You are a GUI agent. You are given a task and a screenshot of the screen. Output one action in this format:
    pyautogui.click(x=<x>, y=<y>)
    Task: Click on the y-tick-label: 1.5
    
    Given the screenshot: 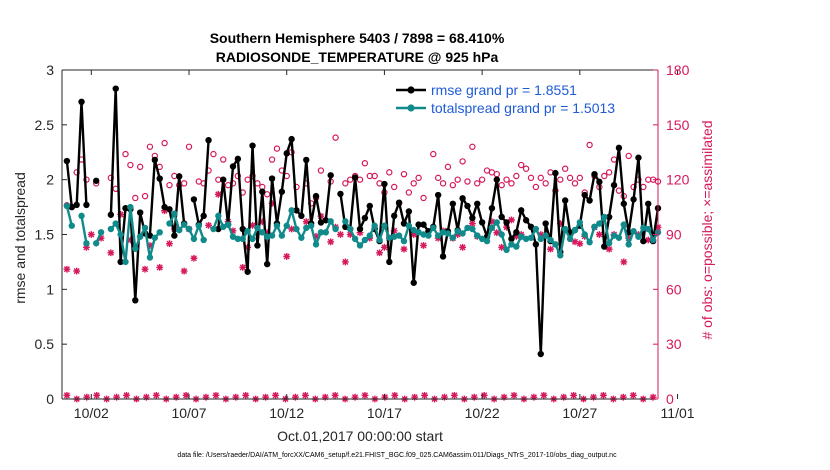 What is the action you would take?
    pyautogui.click(x=45, y=235)
    